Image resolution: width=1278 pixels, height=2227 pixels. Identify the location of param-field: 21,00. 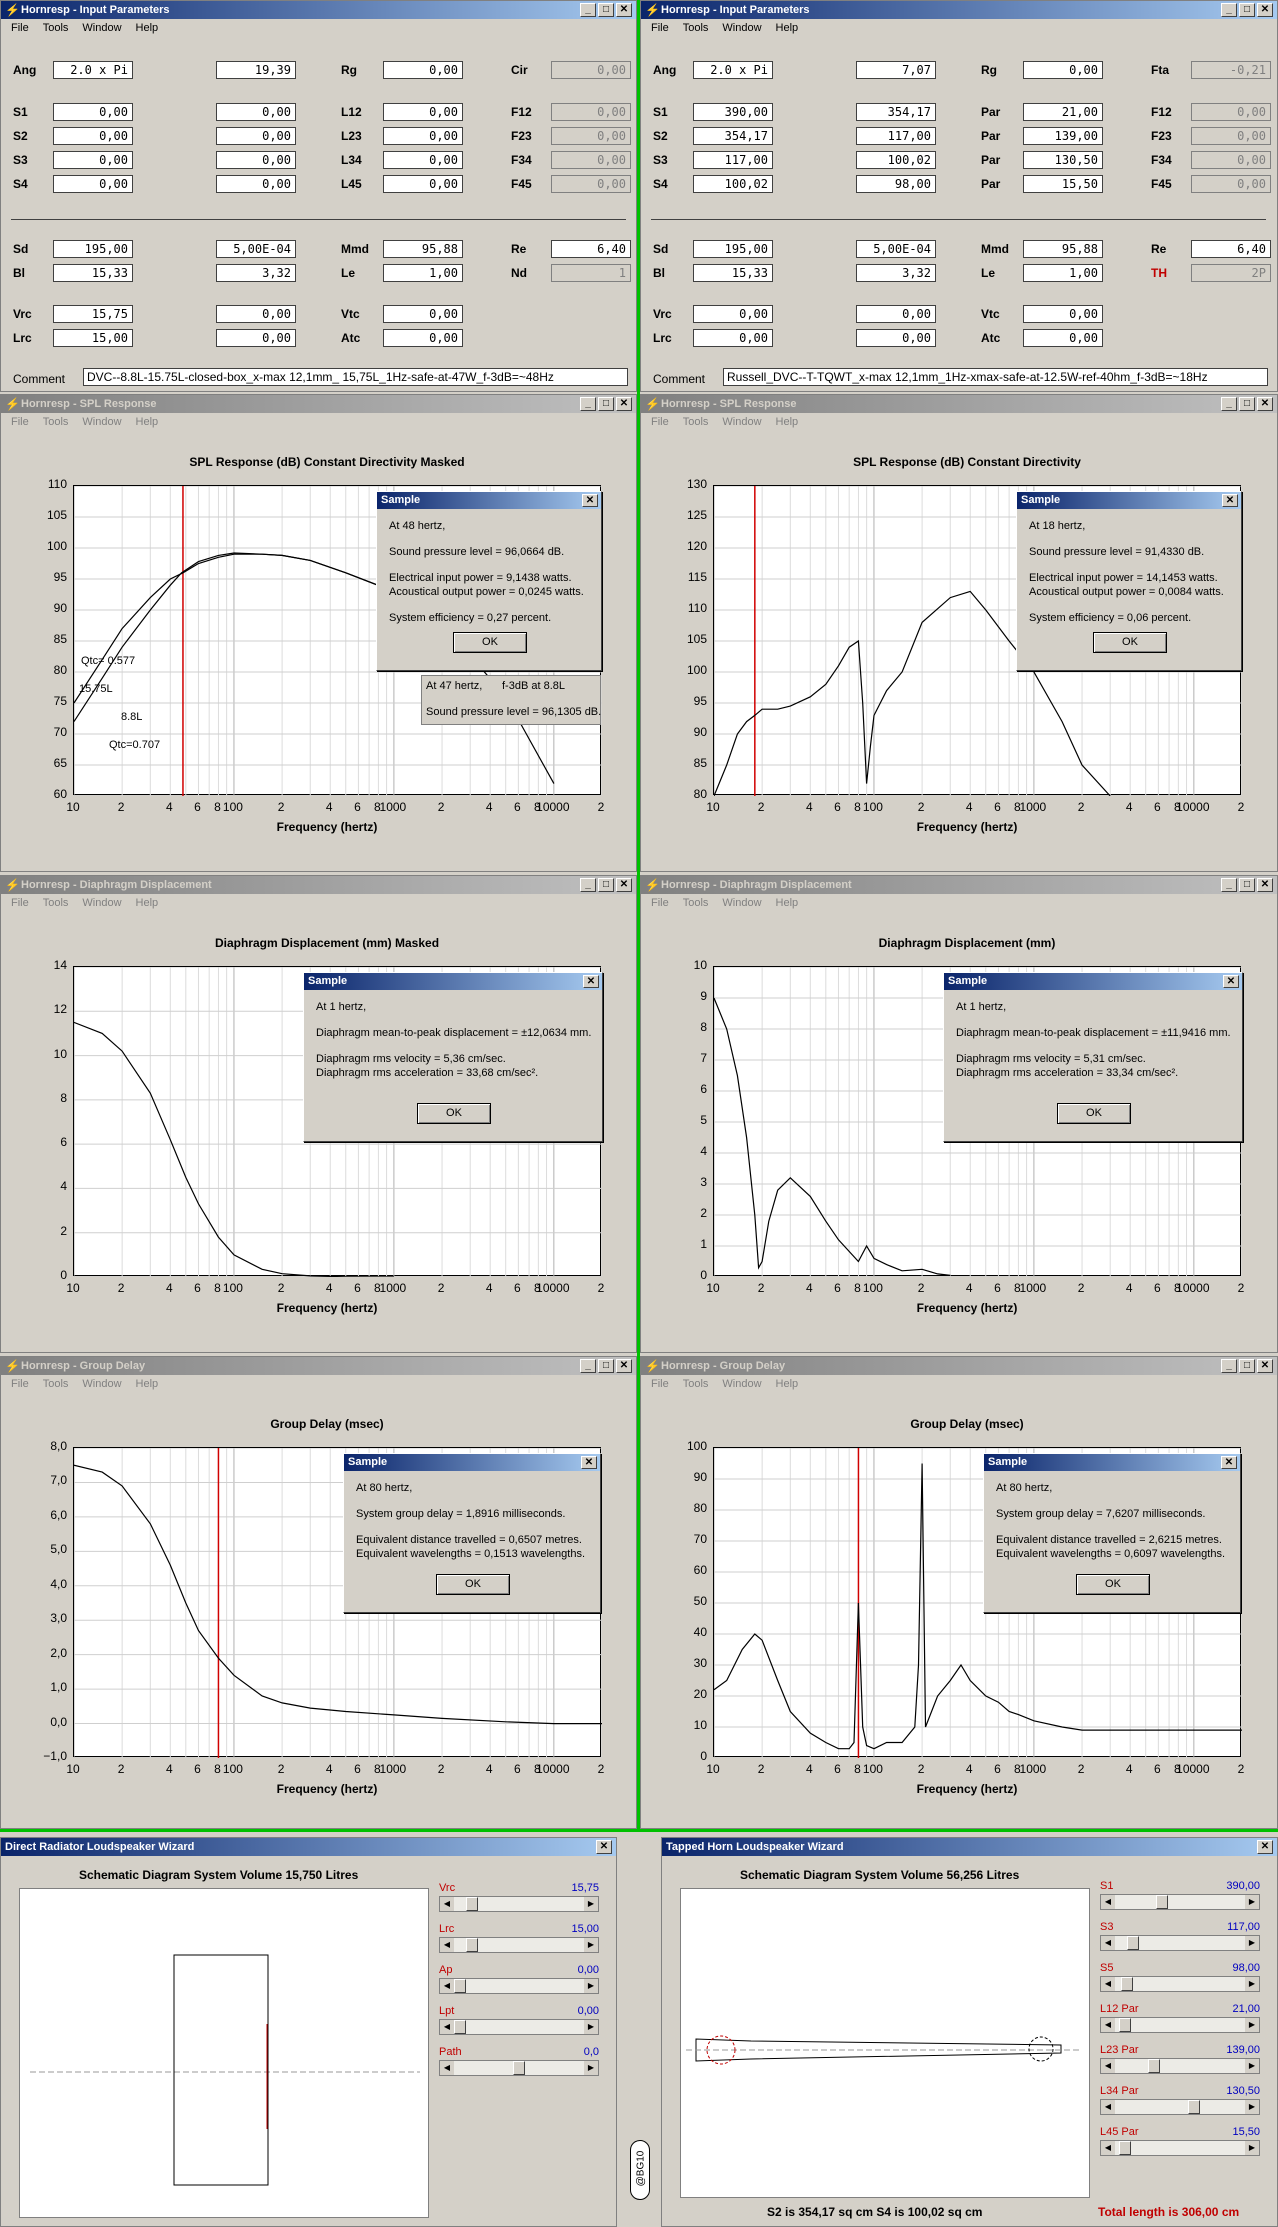
(1063, 112).